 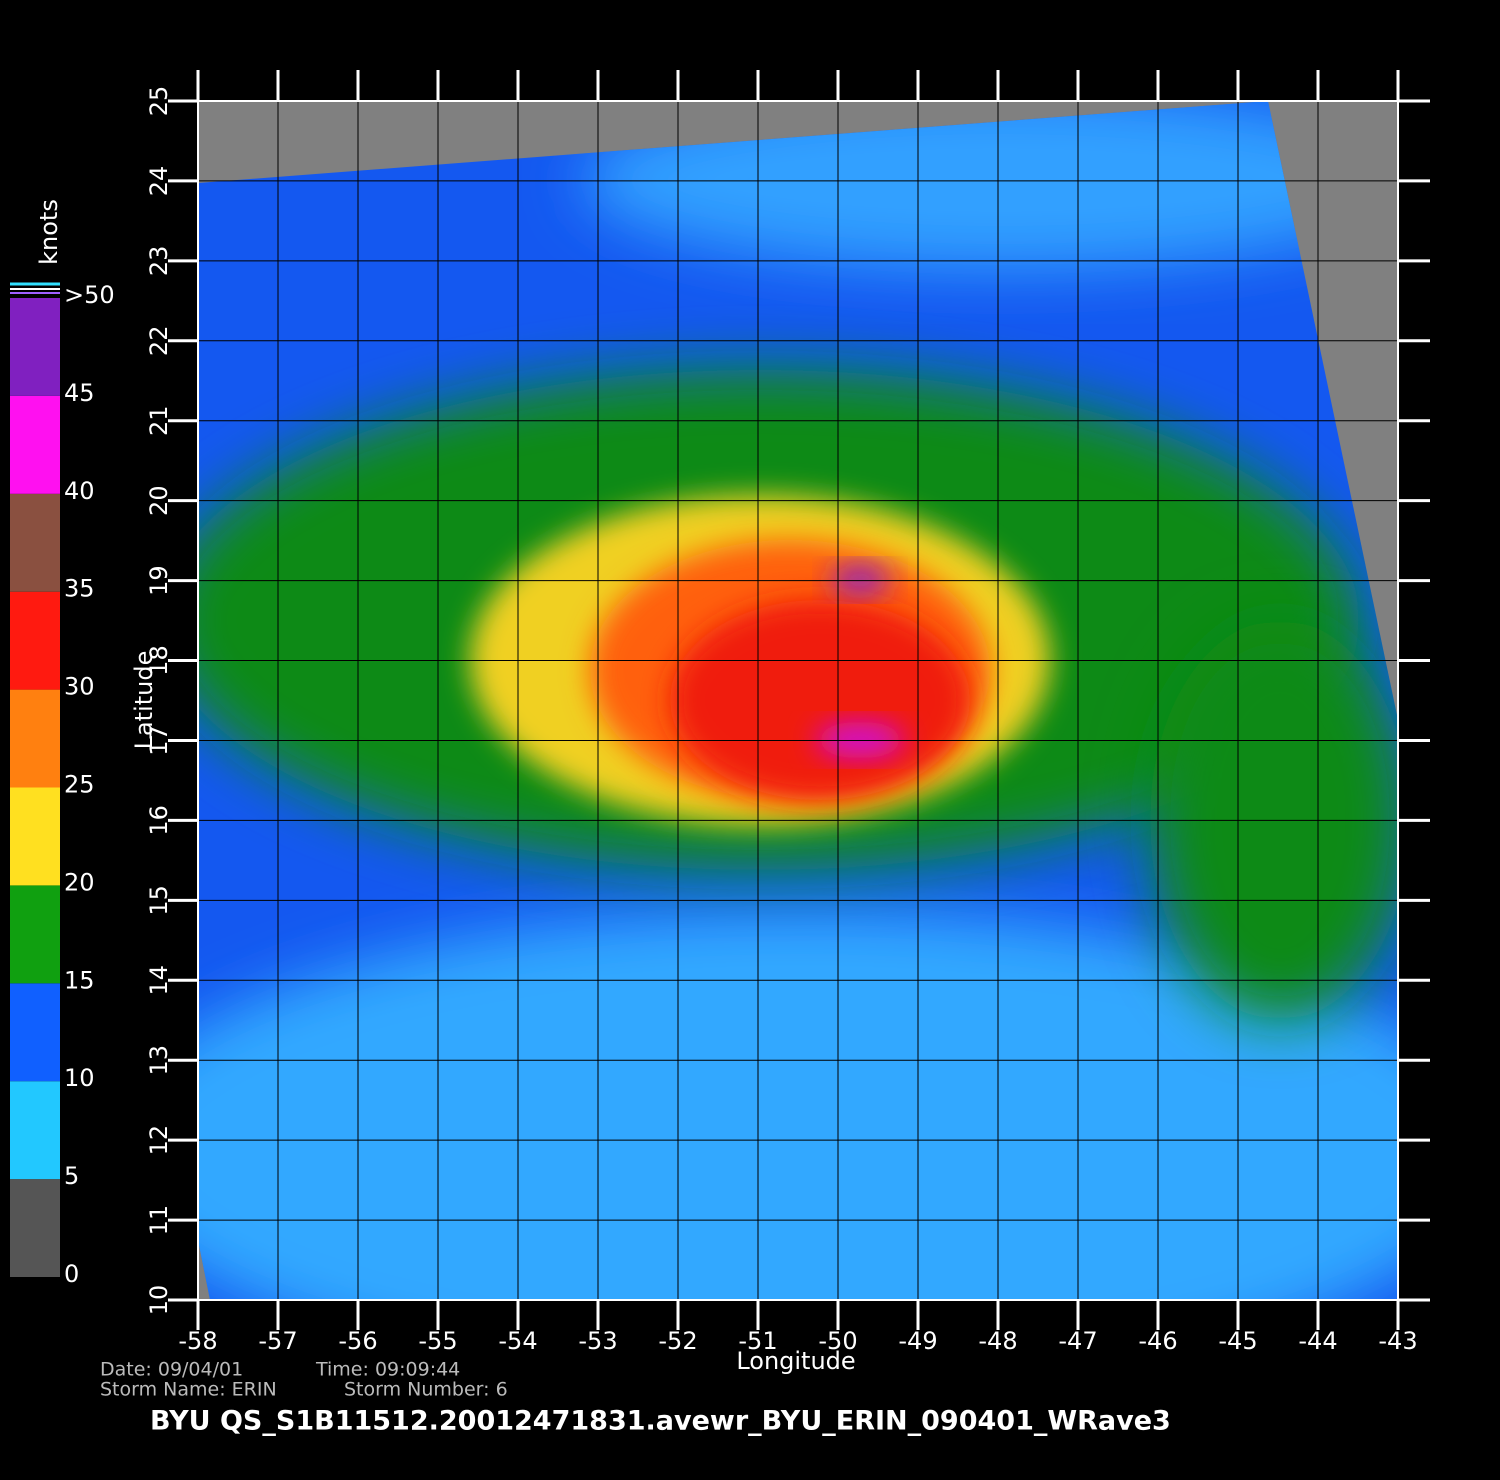 What do you see at coordinates (795, 1361) in the screenshot?
I see `x-axis-label: Longitude` at bounding box center [795, 1361].